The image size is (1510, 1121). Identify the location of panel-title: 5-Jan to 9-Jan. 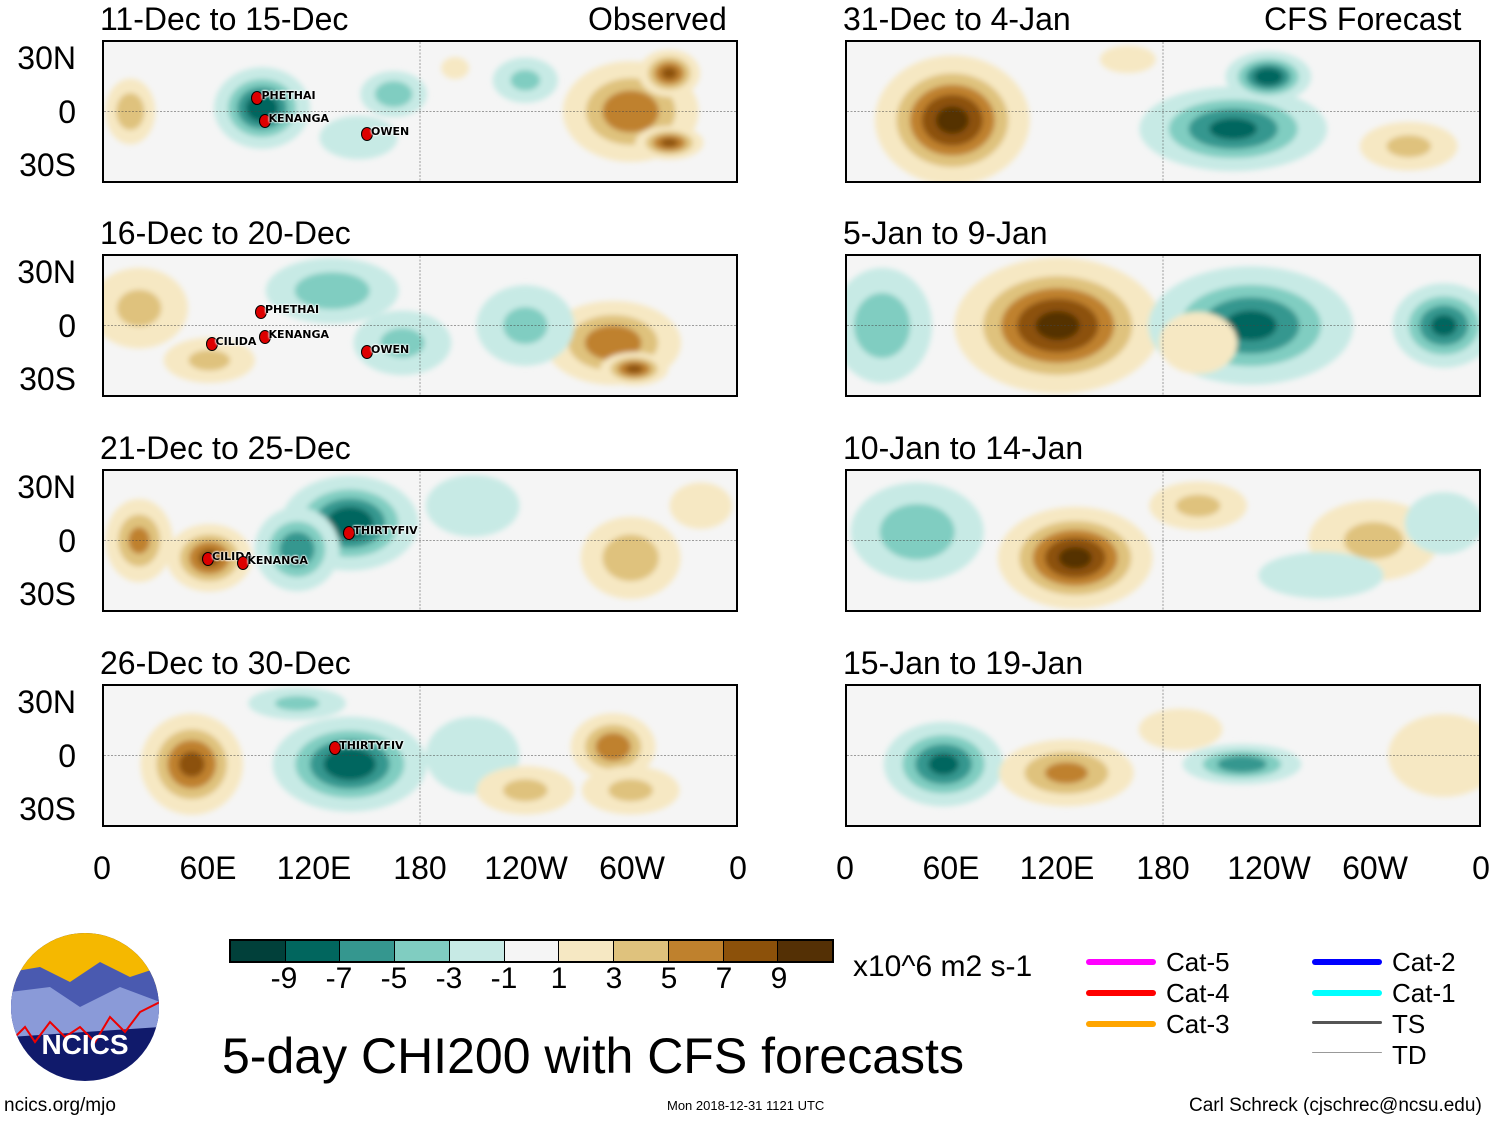
(945, 233).